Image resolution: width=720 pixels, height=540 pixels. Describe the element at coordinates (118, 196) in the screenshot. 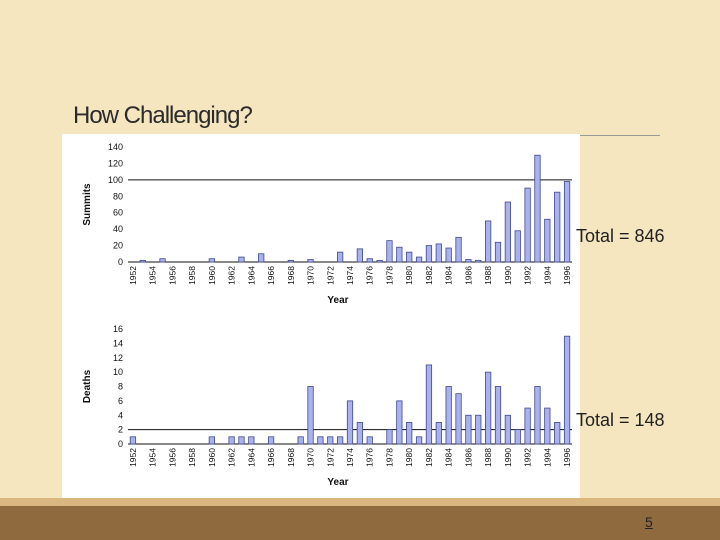

I see `y-tick-label: 80` at that location.